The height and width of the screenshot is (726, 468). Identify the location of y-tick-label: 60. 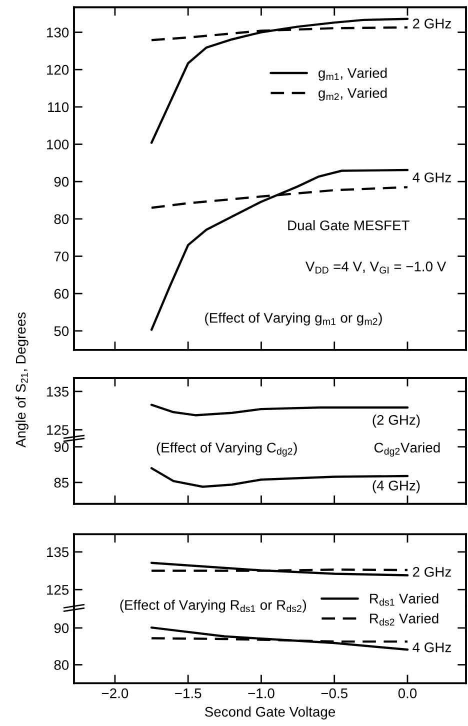
(61, 293).